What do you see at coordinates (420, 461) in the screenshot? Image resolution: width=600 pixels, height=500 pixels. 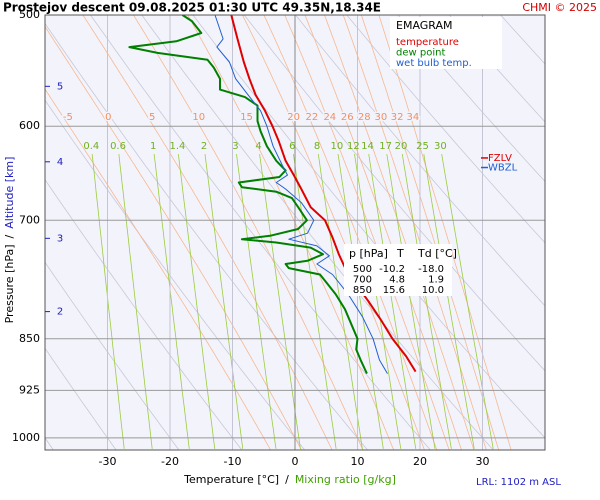 I see `x-tick-label: 20` at bounding box center [420, 461].